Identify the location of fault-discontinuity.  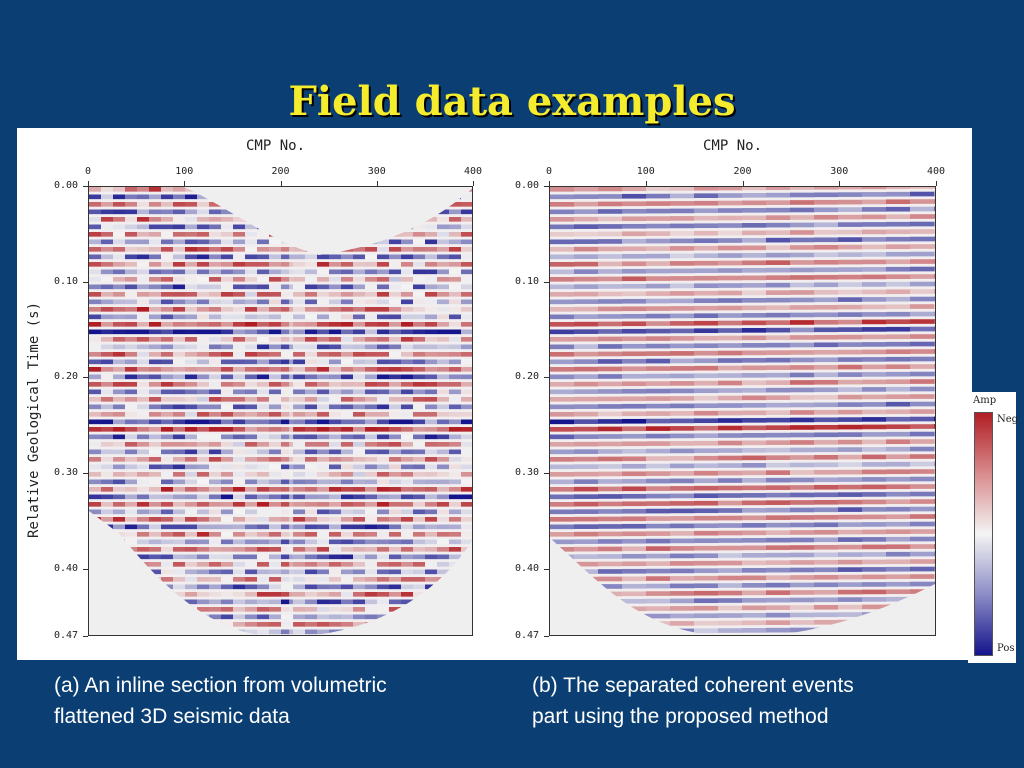
(291, 411).